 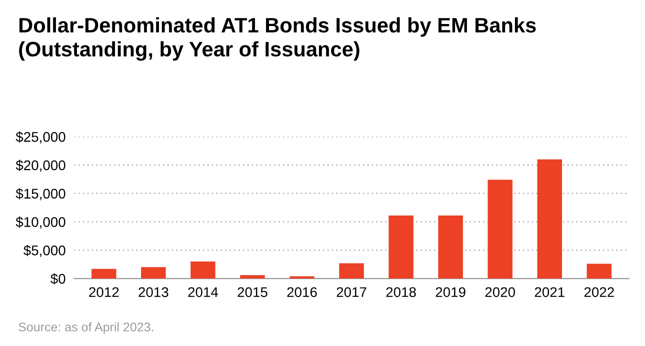 What do you see at coordinates (153, 292) in the screenshot?
I see `x-tick-label: 2013` at bounding box center [153, 292].